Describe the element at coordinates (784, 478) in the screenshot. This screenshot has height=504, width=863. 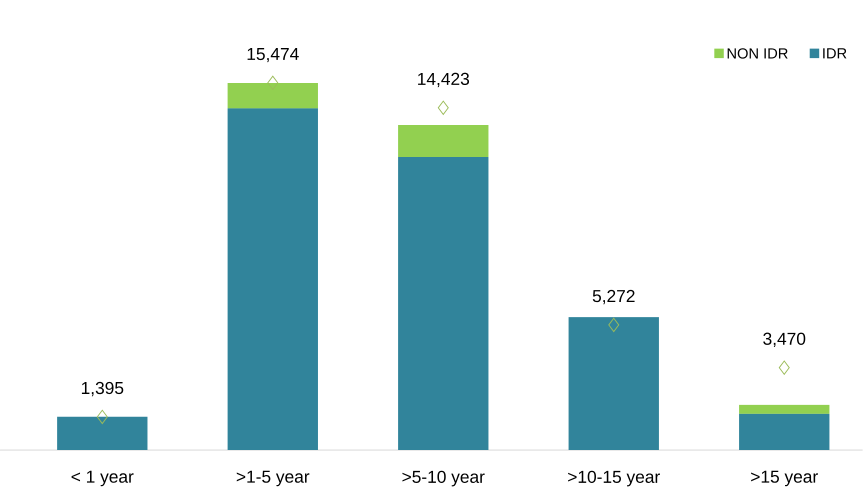
I see `x-tick-label: >15 year` at that location.